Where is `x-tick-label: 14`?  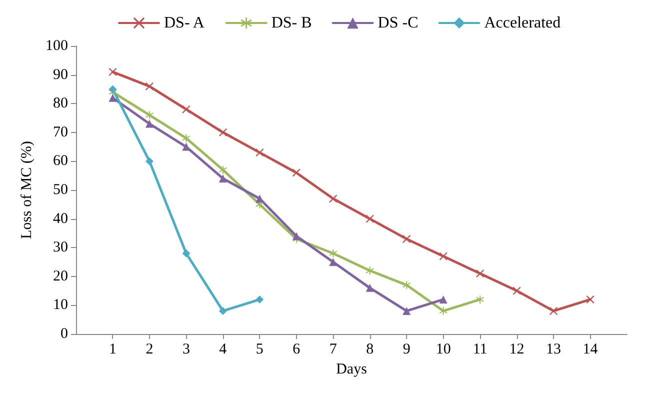
x-tick-label: 14 is located at coordinates (590, 350).